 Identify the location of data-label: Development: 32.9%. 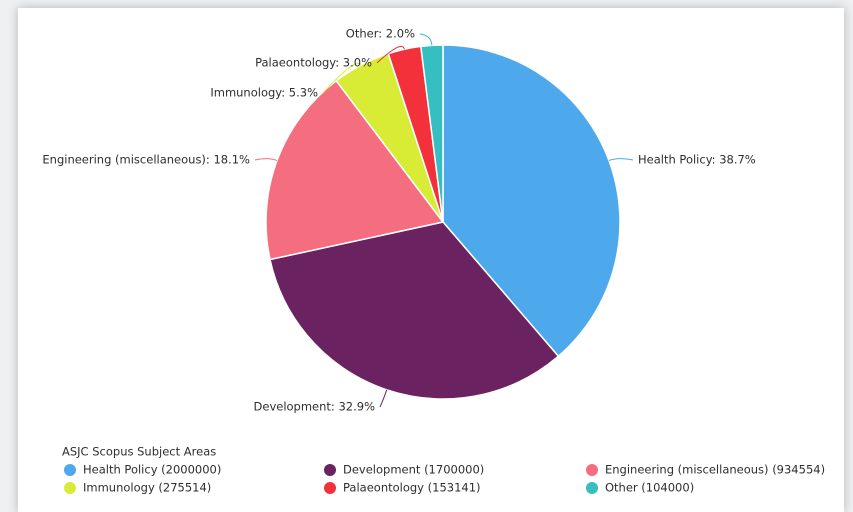
(315, 407).